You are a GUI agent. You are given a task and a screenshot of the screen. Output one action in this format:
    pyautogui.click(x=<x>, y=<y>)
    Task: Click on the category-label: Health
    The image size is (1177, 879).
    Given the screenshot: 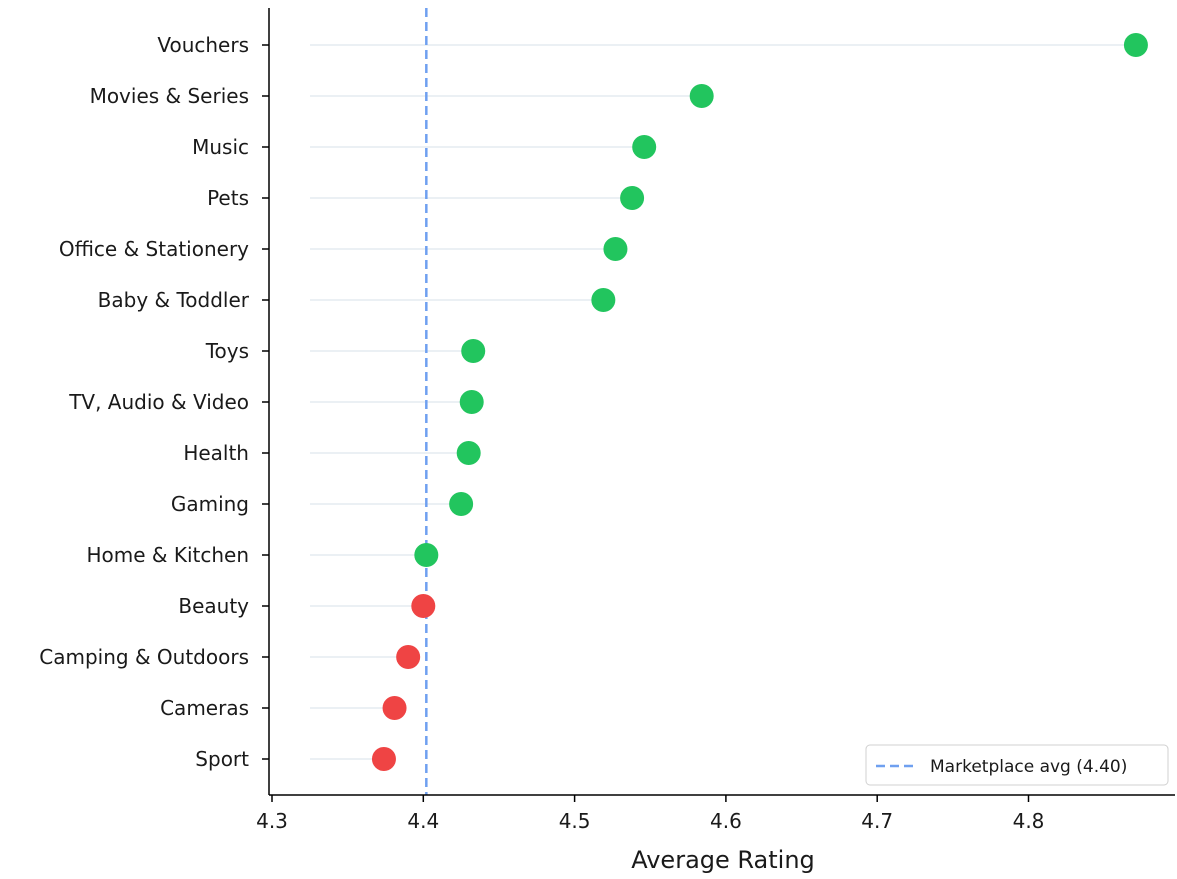 What is the action you would take?
    pyautogui.click(x=216, y=453)
    